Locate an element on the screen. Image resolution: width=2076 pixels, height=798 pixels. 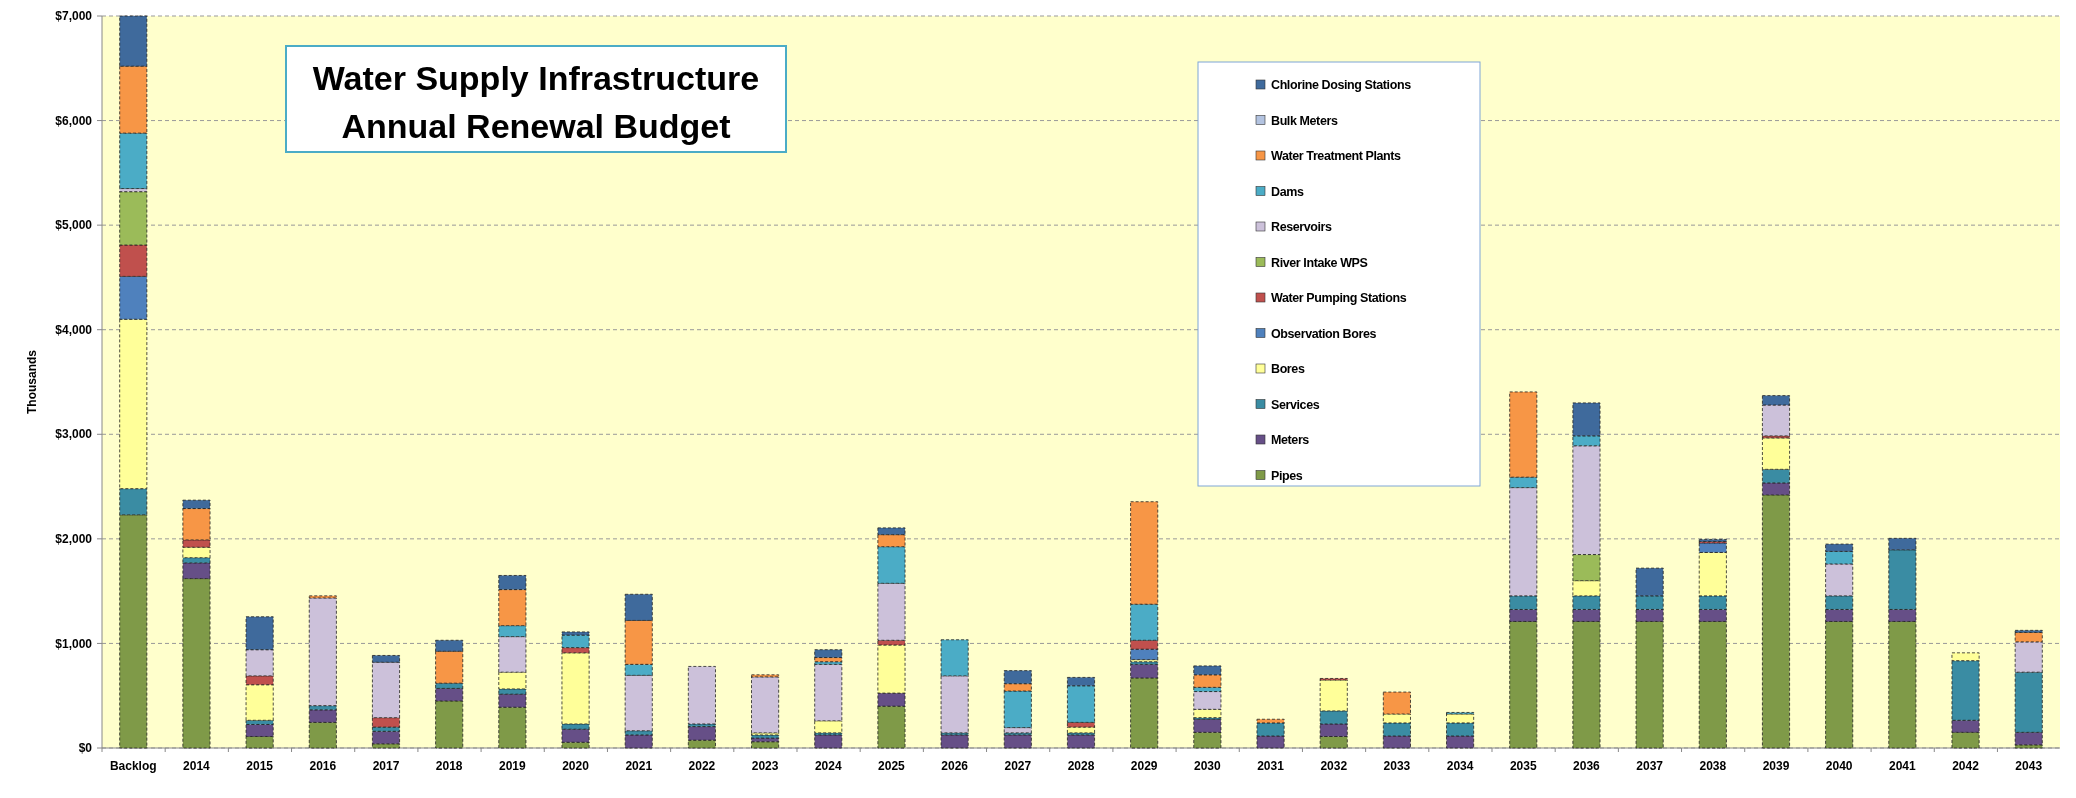
x-tick-label: 2025 is located at coordinates (892, 766).